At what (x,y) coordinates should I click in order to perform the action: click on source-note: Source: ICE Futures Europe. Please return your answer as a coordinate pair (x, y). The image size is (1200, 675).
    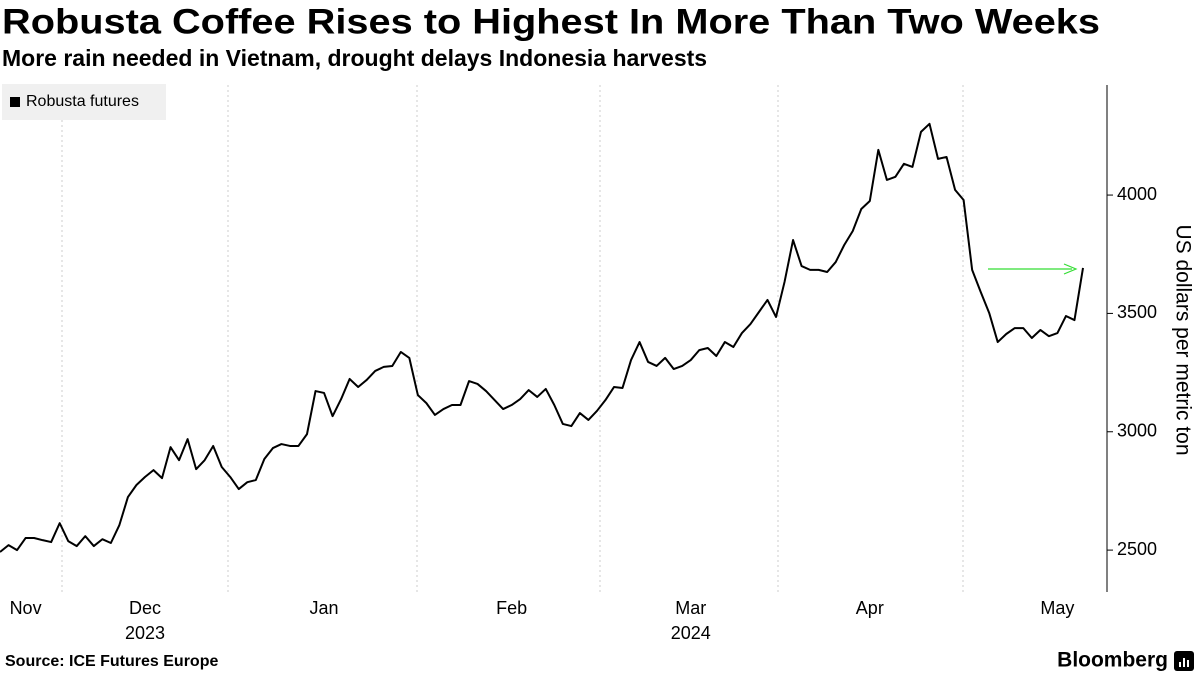
    Looking at the image, I should click on (111, 661).